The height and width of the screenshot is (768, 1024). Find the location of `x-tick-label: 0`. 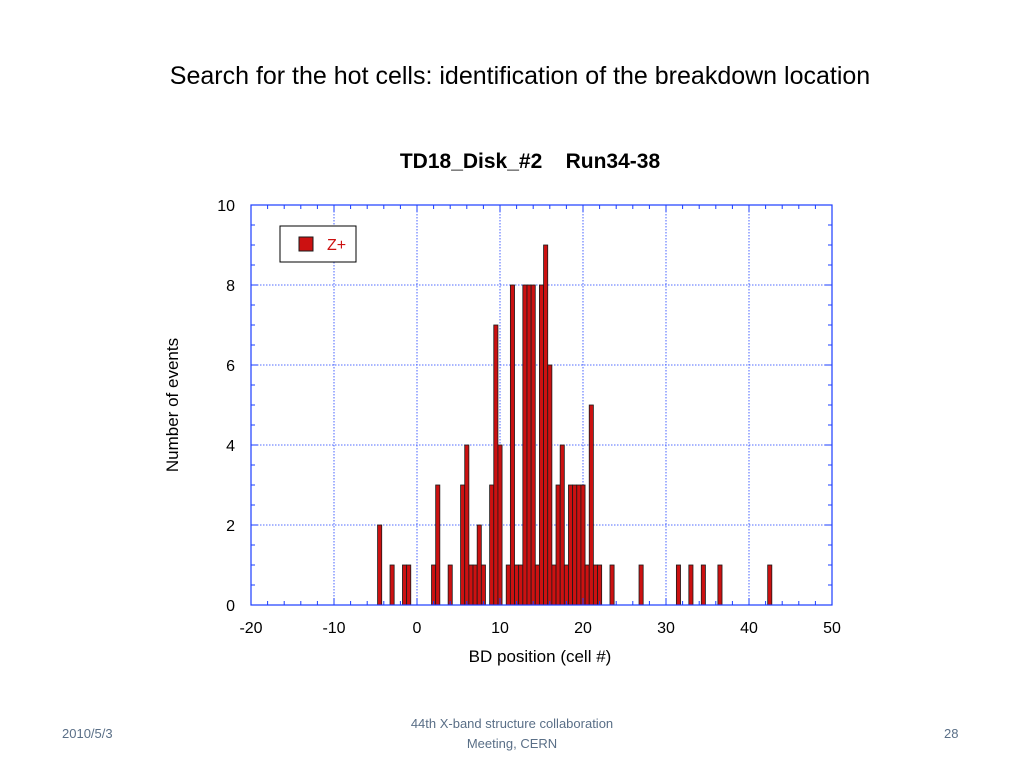

x-tick-label: 0 is located at coordinates (417, 628).